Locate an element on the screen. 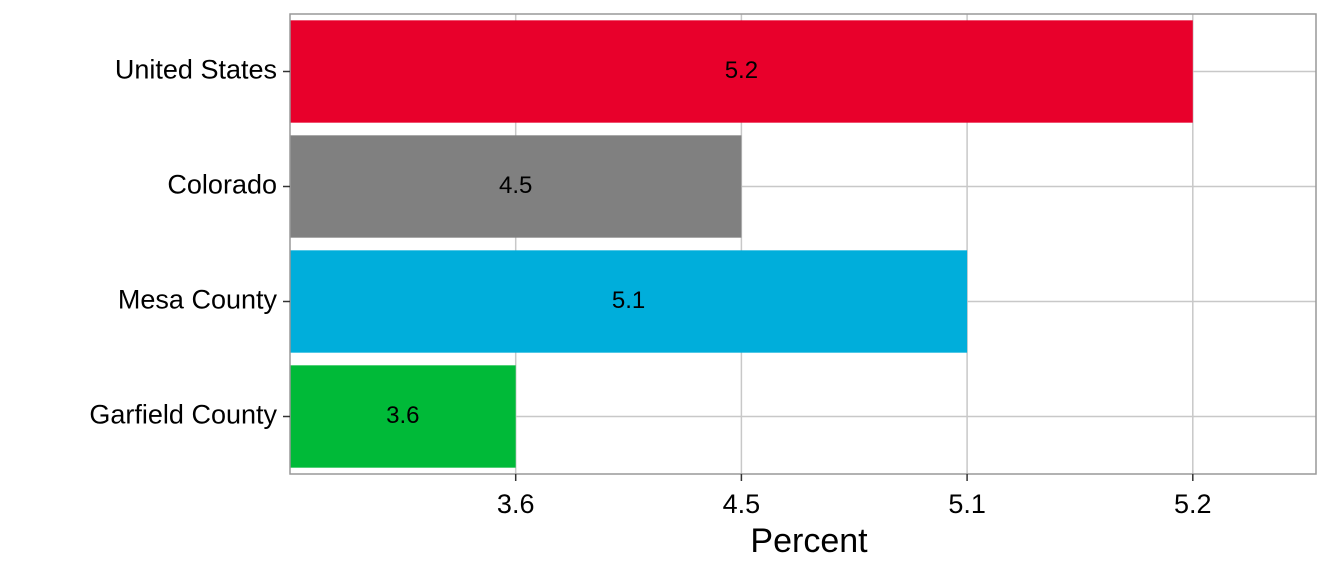 This screenshot has height=576, width=1344. x-tick-label: 5.2 is located at coordinates (1193, 504).